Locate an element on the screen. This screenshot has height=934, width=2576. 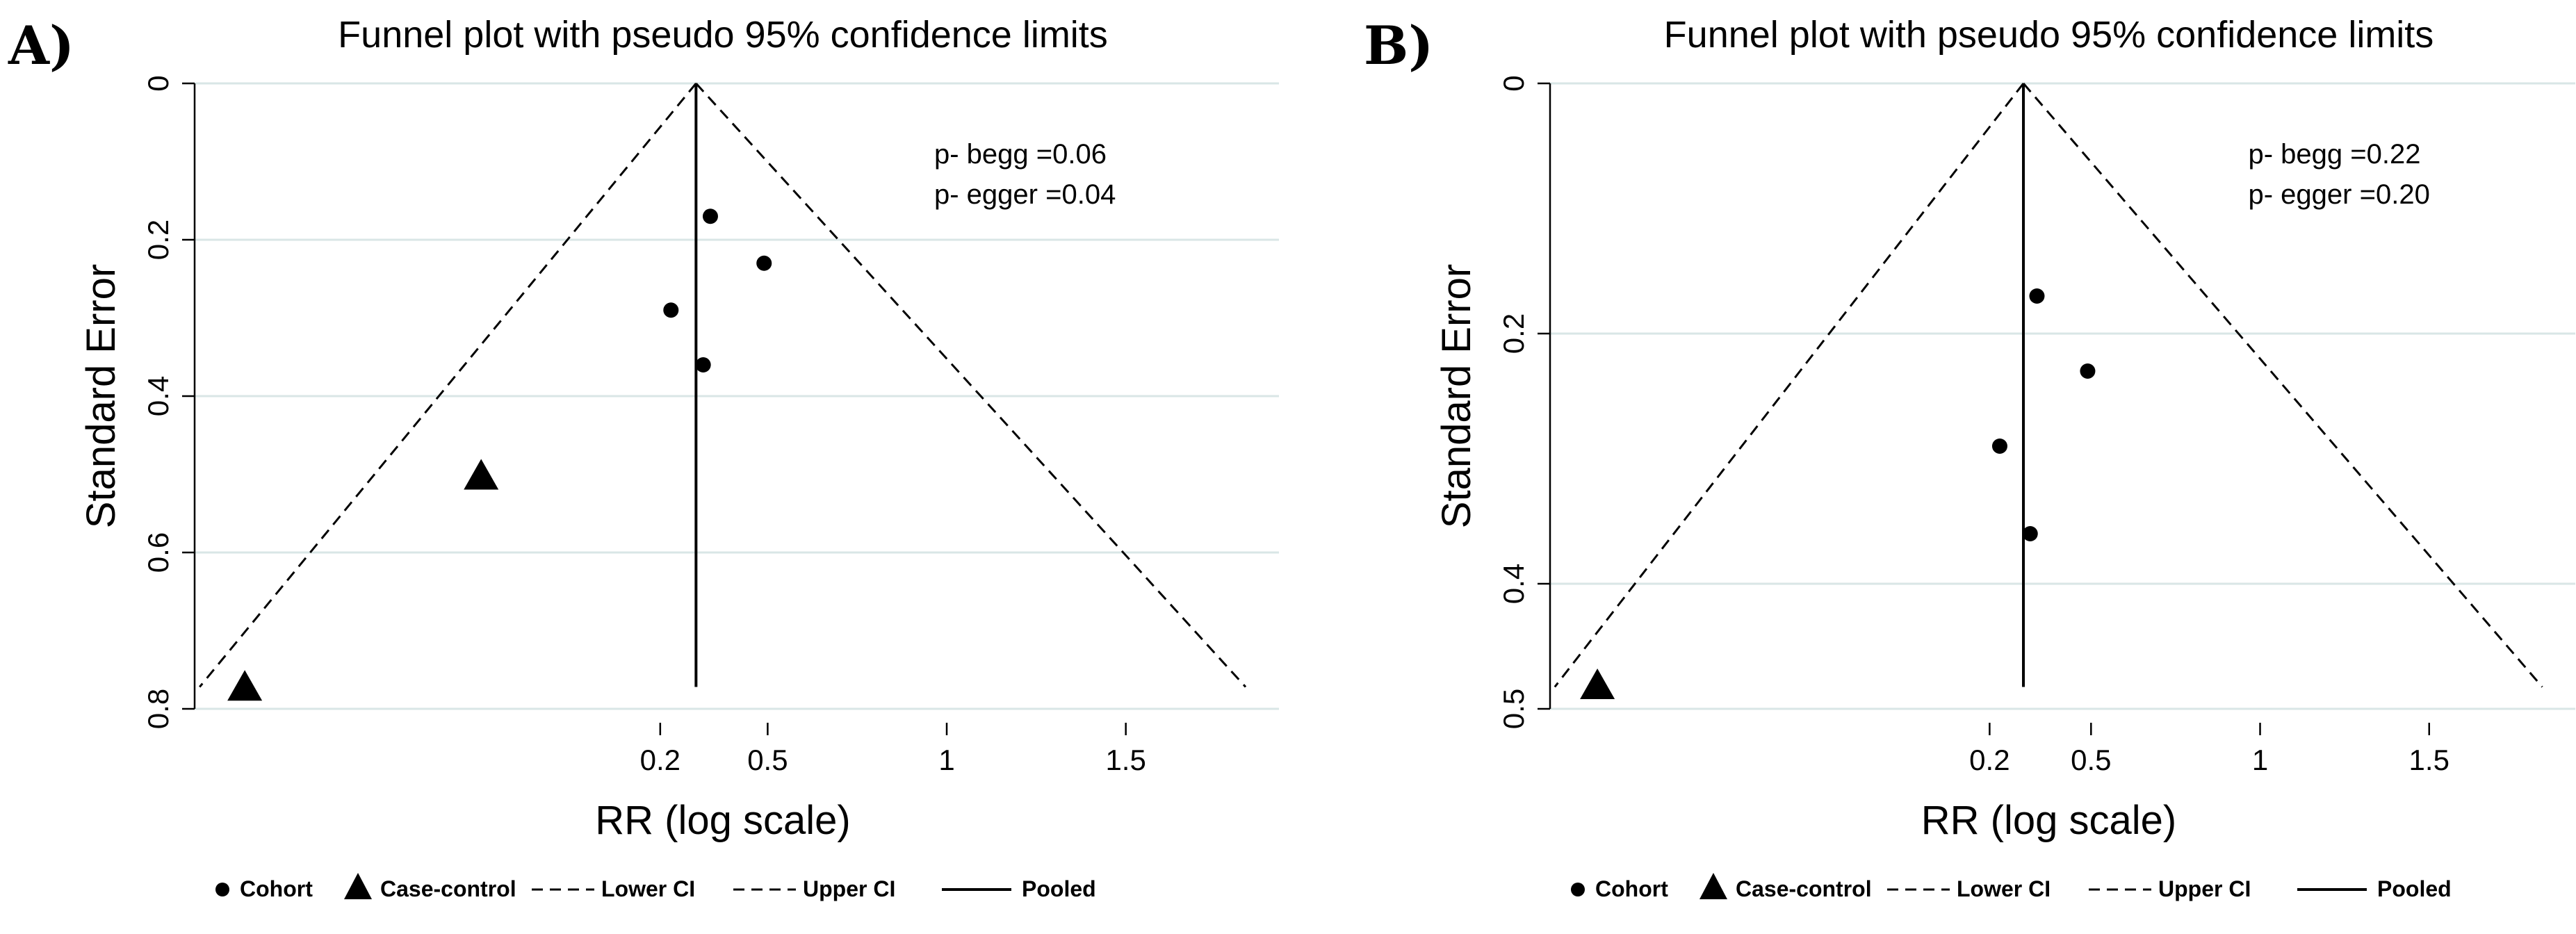
panel-label: B) is located at coordinates (1398, 45).